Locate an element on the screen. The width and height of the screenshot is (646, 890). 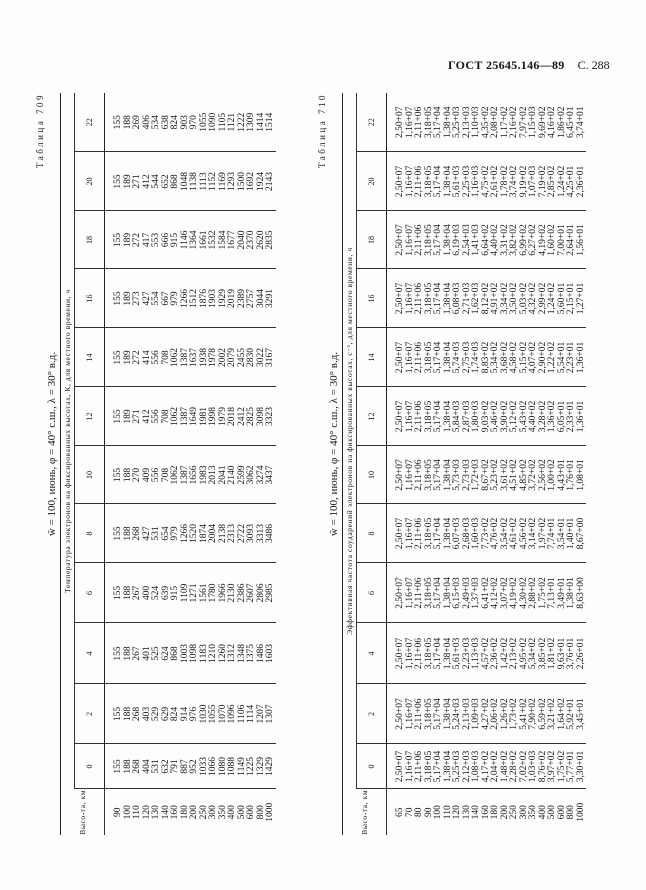
table-cell: 3,30+01 is located at coordinates (580, 766).